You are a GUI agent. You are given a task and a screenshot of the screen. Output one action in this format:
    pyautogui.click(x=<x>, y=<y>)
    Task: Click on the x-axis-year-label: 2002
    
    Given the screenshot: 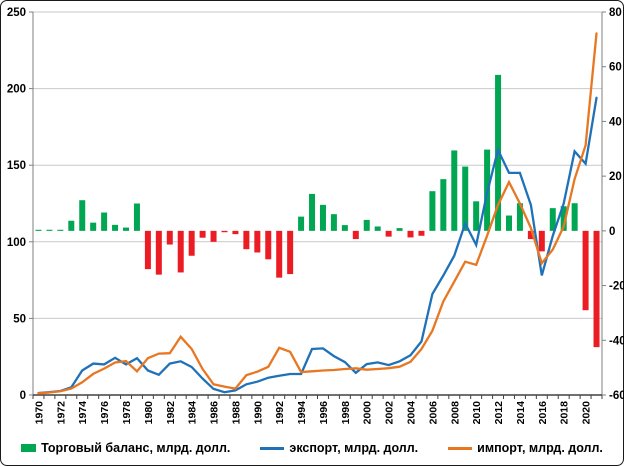 What is the action you would take?
    pyautogui.click(x=390, y=413)
    